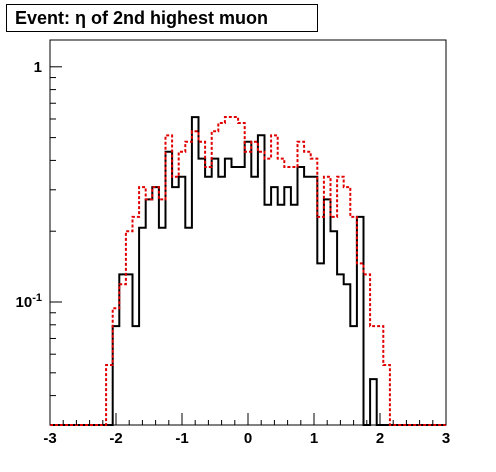  Describe the element at coordinates (181, 438) in the screenshot. I see `x-tick-label: -1` at that location.